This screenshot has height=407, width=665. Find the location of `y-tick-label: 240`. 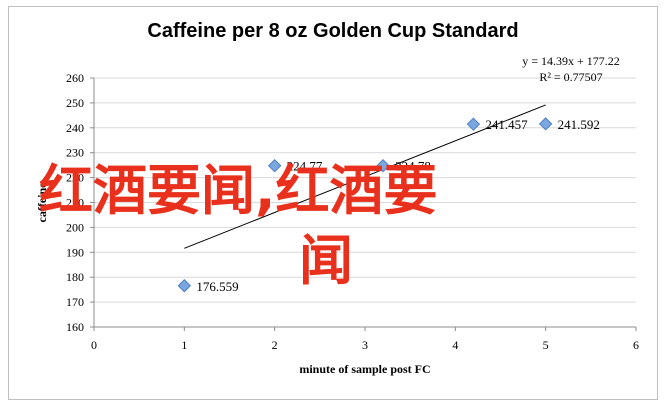

y-tick-label: 240 is located at coordinates (75, 128).